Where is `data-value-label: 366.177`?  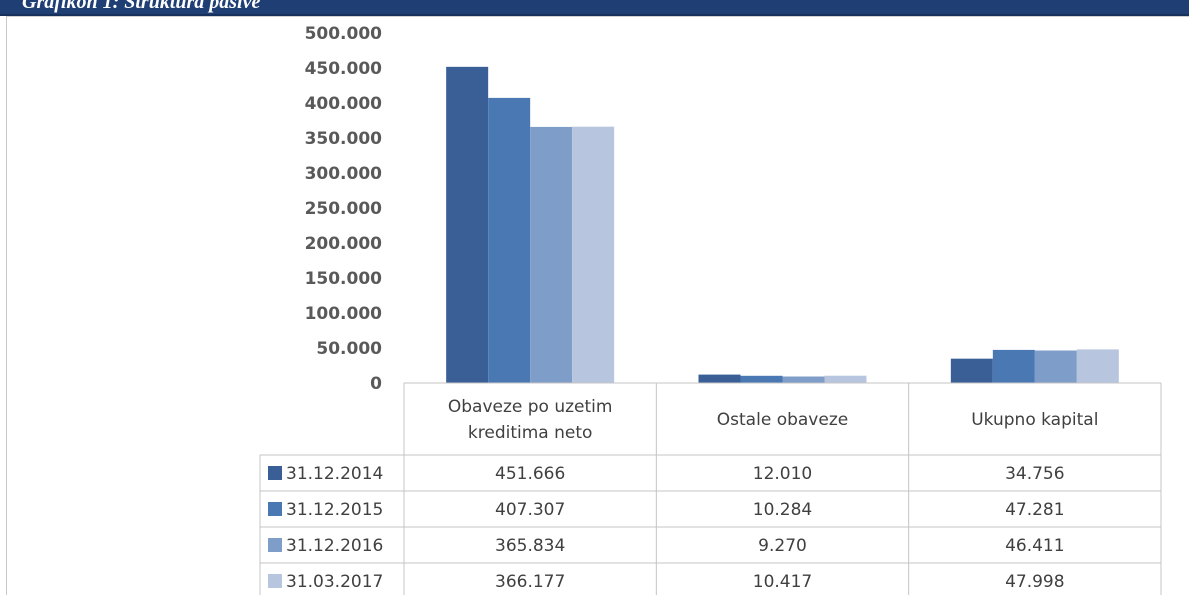 data-value-label: 366.177 is located at coordinates (530, 582).